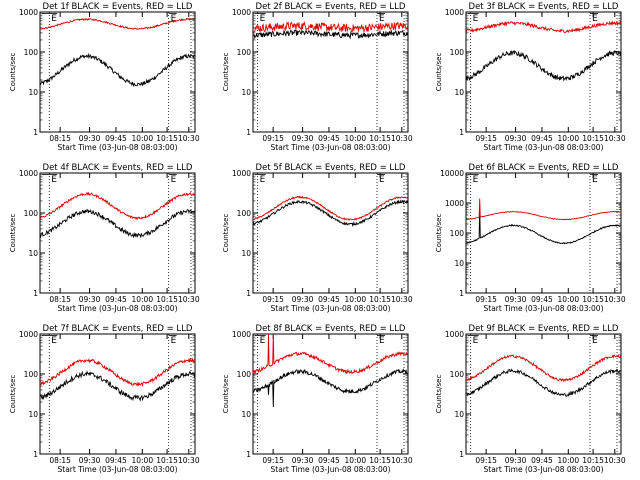  I want to click on chart-title: Det 2f BLACK = Events, RED = LLD, so click(331, 7).